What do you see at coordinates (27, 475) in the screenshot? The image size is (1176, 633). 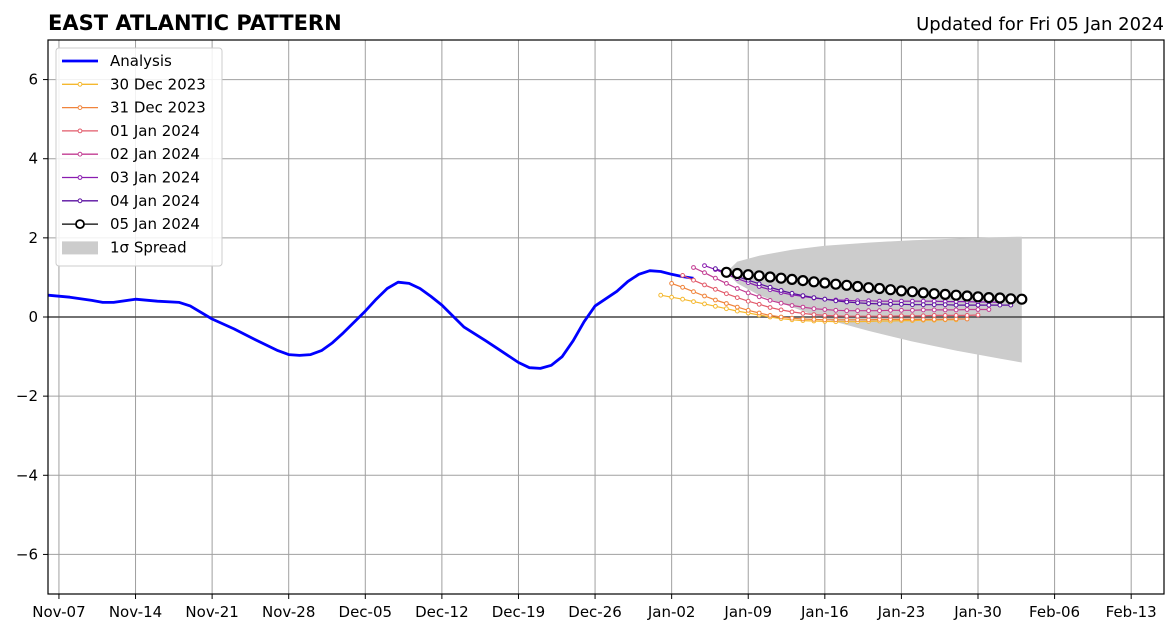 I see `y-tick-label: −4` at bounding box center [27, 475].